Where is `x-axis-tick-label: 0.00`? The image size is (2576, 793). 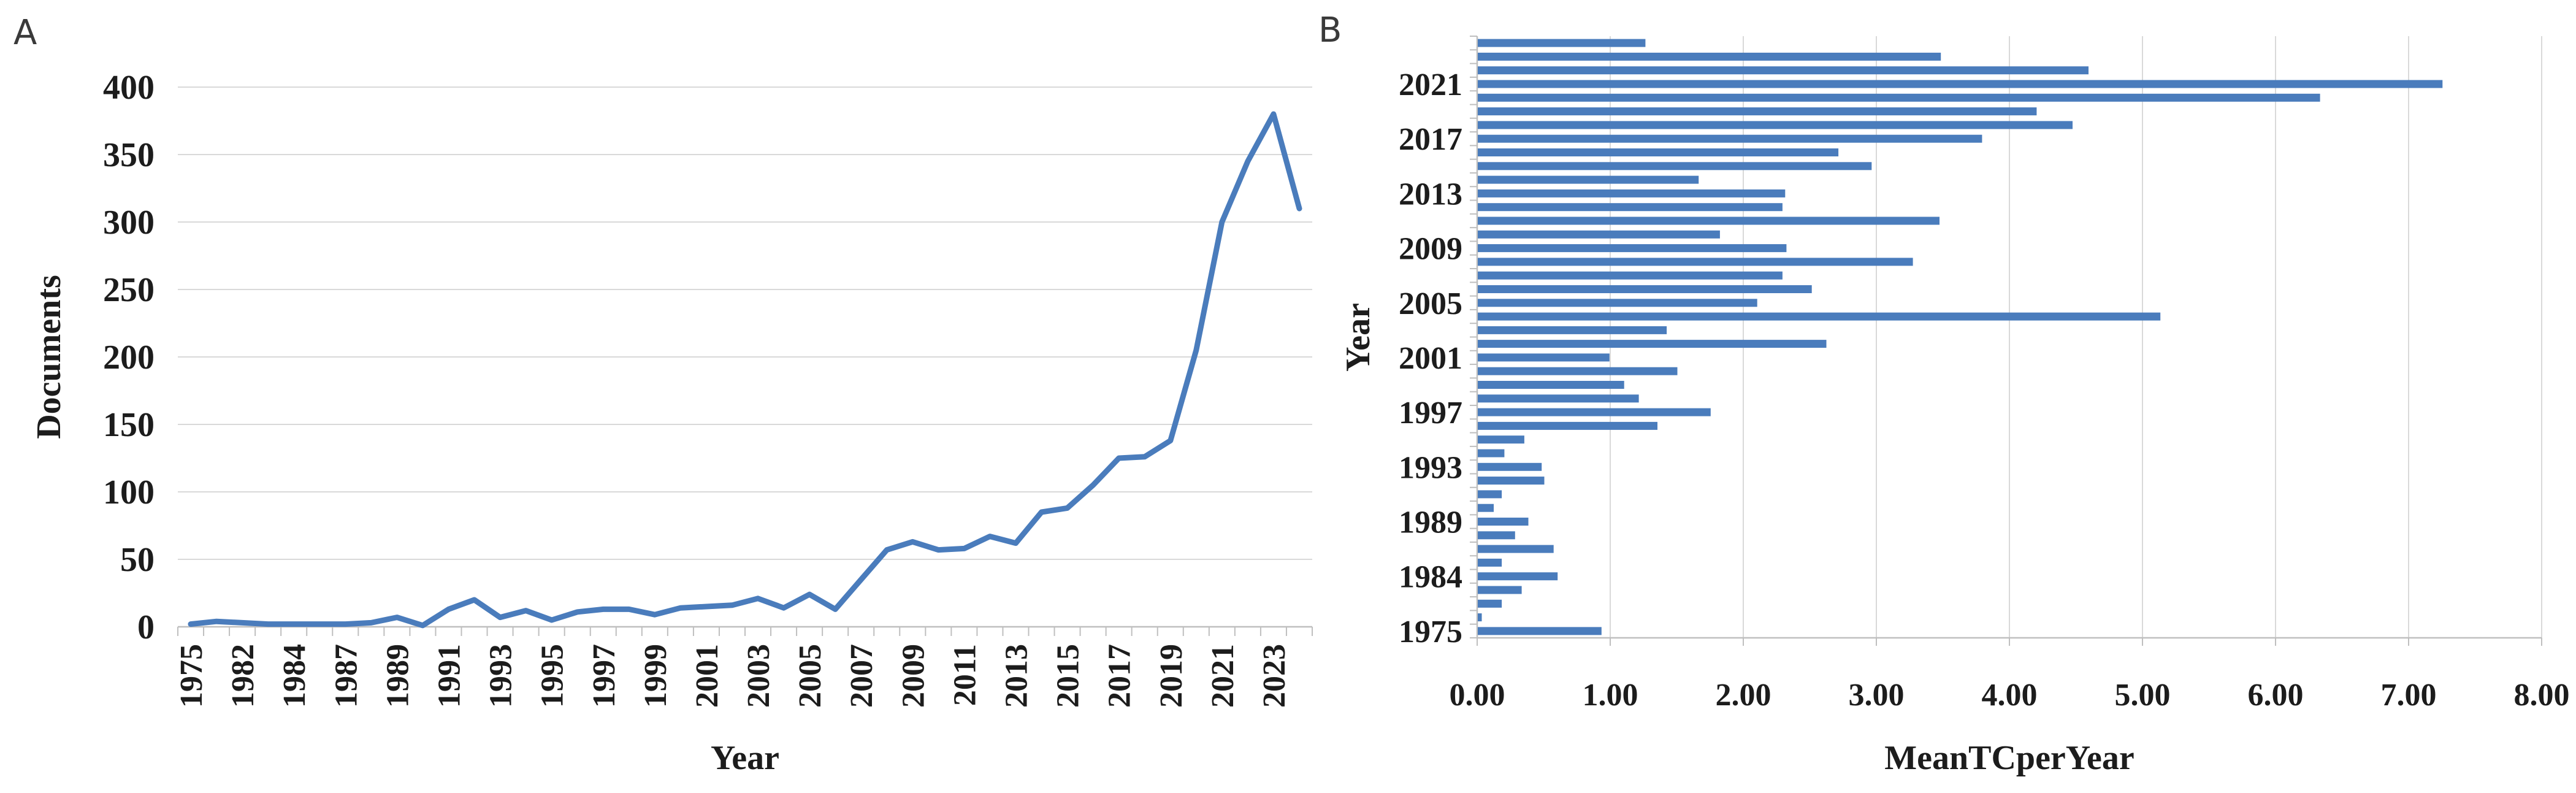 x-axis-tick-label: 0.00 is located at coordinates (1477, 695).